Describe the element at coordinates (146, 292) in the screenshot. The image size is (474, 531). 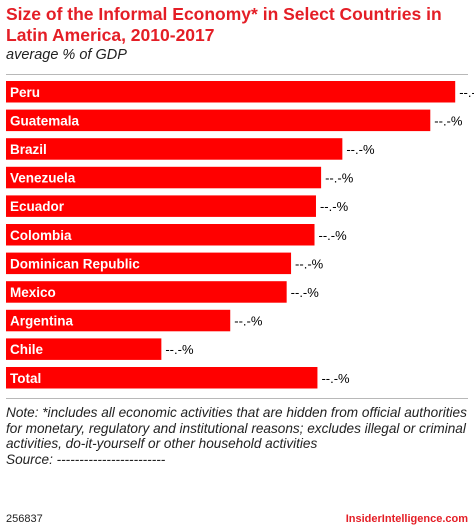
I see `bar-mexico` at that location.